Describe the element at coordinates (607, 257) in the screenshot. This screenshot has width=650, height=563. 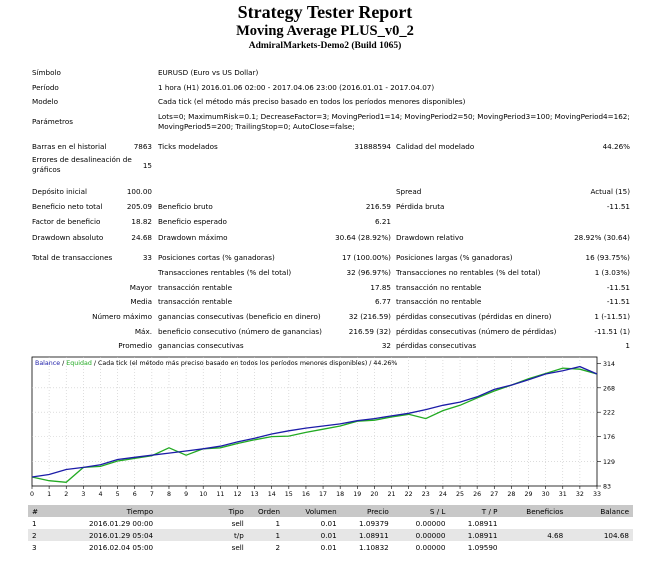
I see `long-positions-value: 16 (93.75%)` at that location.